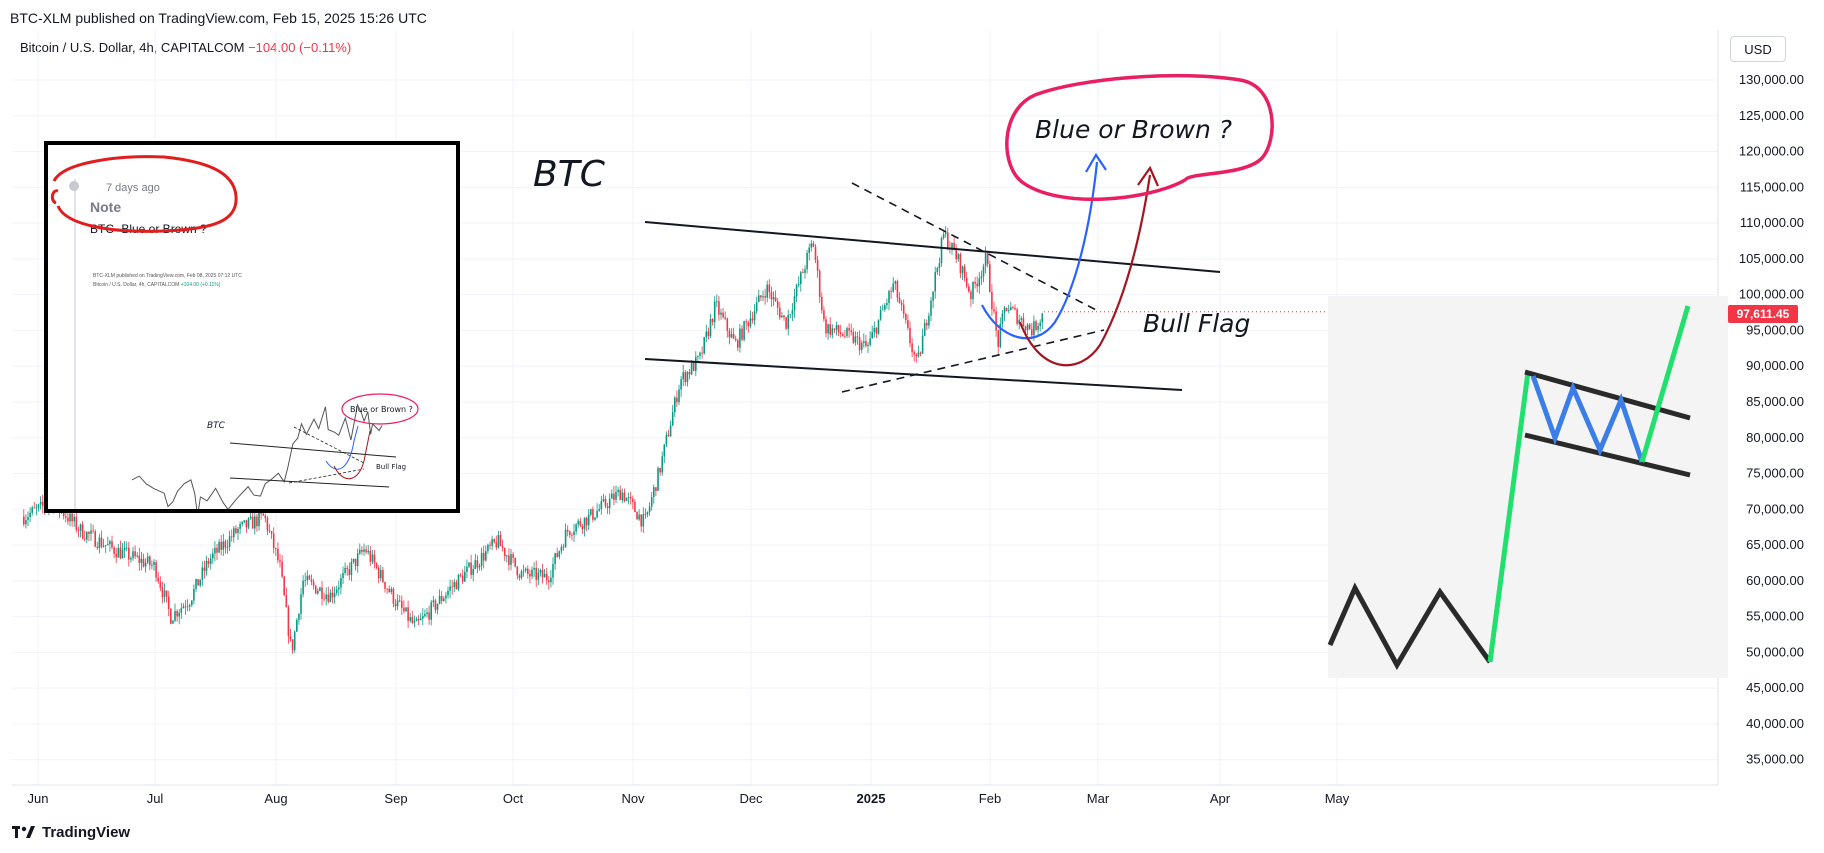 The width and height of the screenshot is (1824, 853). What do you see at coordinates (326, 476) in the screenshot?
I see `mini-pennant-lower` at bounding box center [326, 476].